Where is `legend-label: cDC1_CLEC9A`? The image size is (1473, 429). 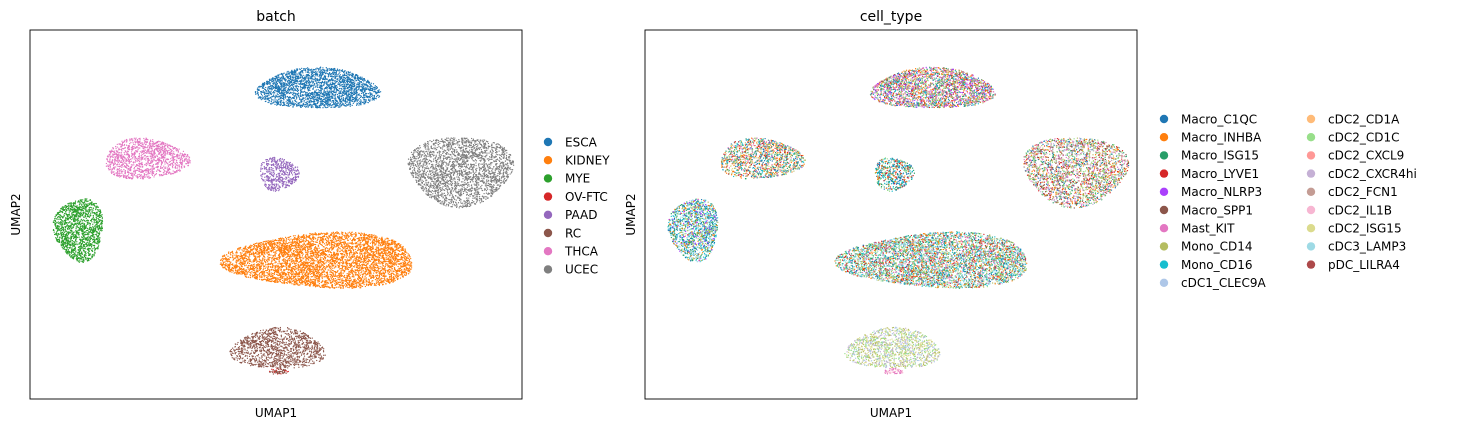 legend-label: cDC1_CLEC9A is located at coordinates (1224, 283).